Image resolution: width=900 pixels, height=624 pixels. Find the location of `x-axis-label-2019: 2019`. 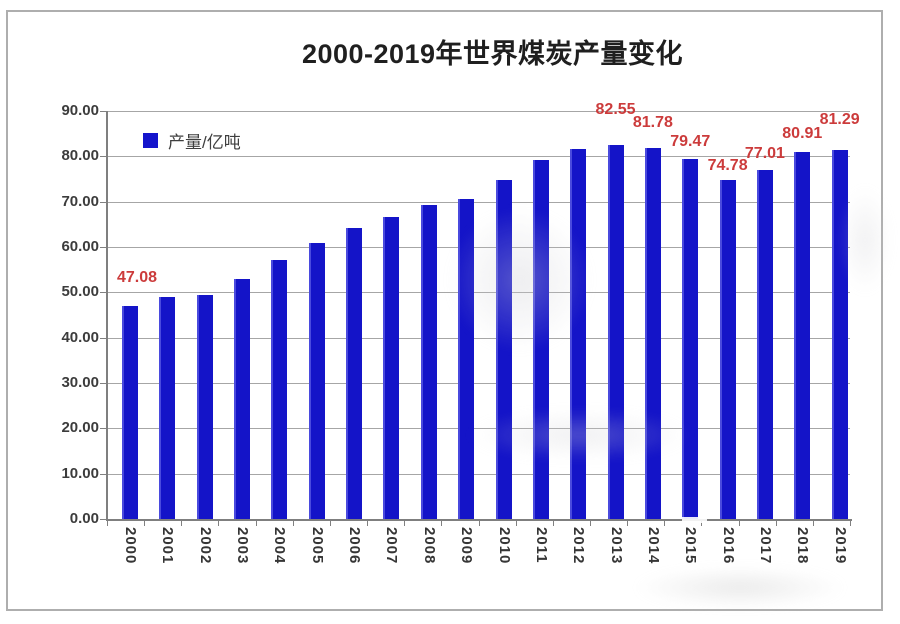

x-axis-label-2019: 2019 is located at coordinates (840, 546).